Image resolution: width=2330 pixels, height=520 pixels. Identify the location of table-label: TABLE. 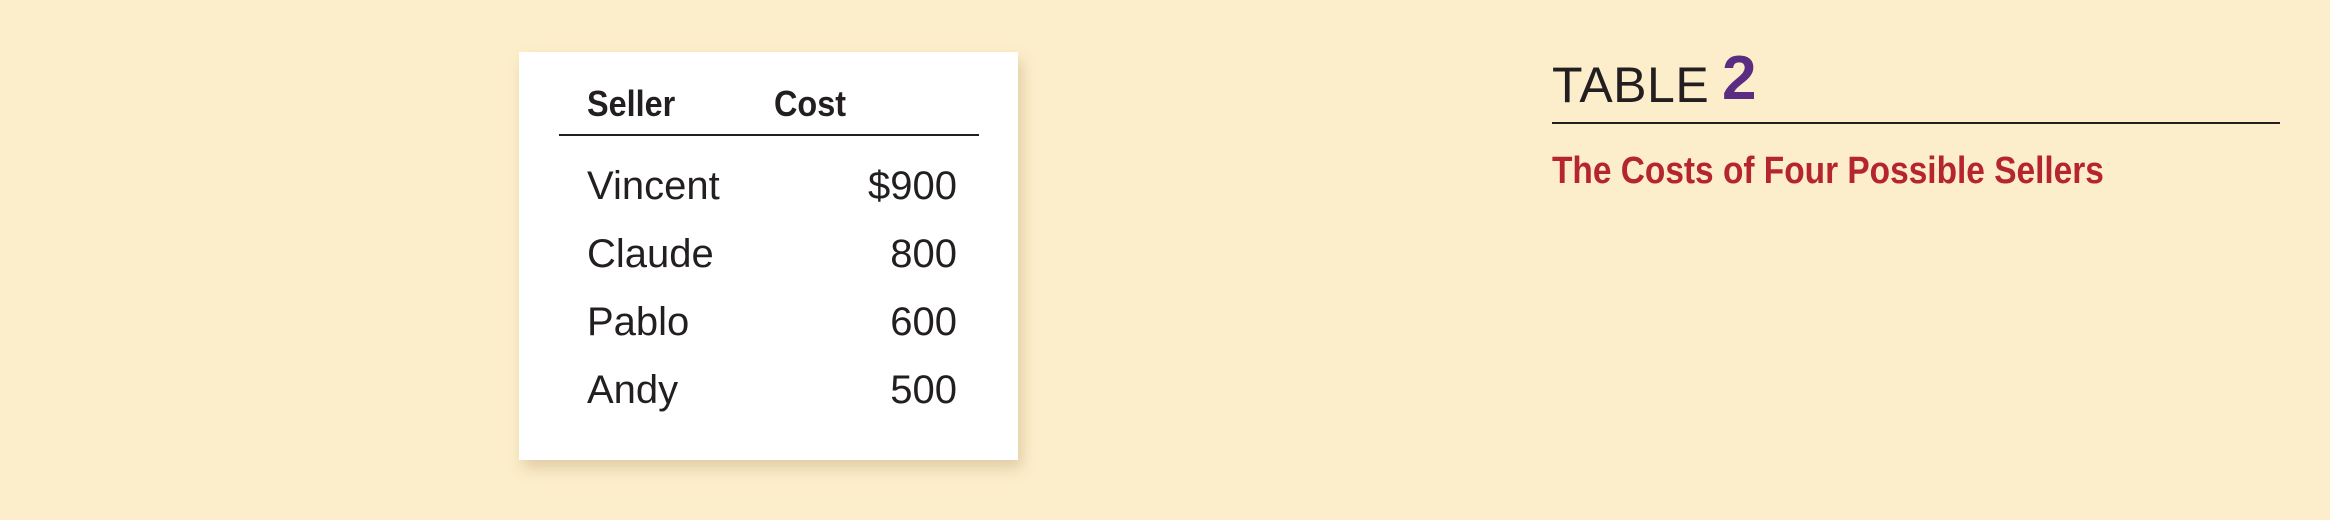
(1631, 85).